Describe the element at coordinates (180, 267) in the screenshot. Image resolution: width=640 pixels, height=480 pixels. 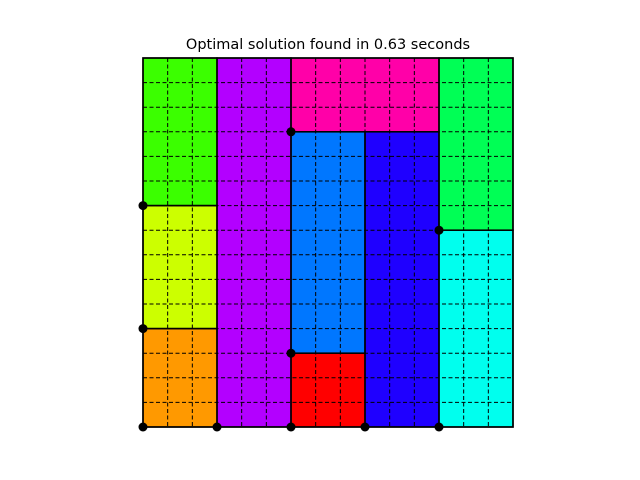
I see `rectangle-lime` at that location.